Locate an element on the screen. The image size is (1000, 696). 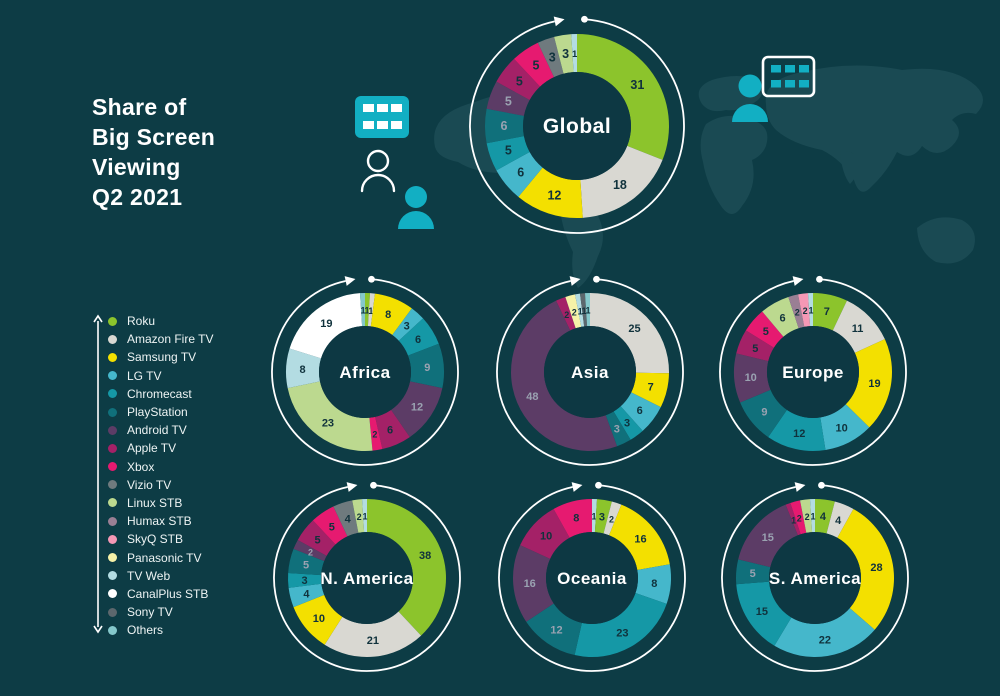
donut-title-asia: Asia is located at coordinates (590, 372).